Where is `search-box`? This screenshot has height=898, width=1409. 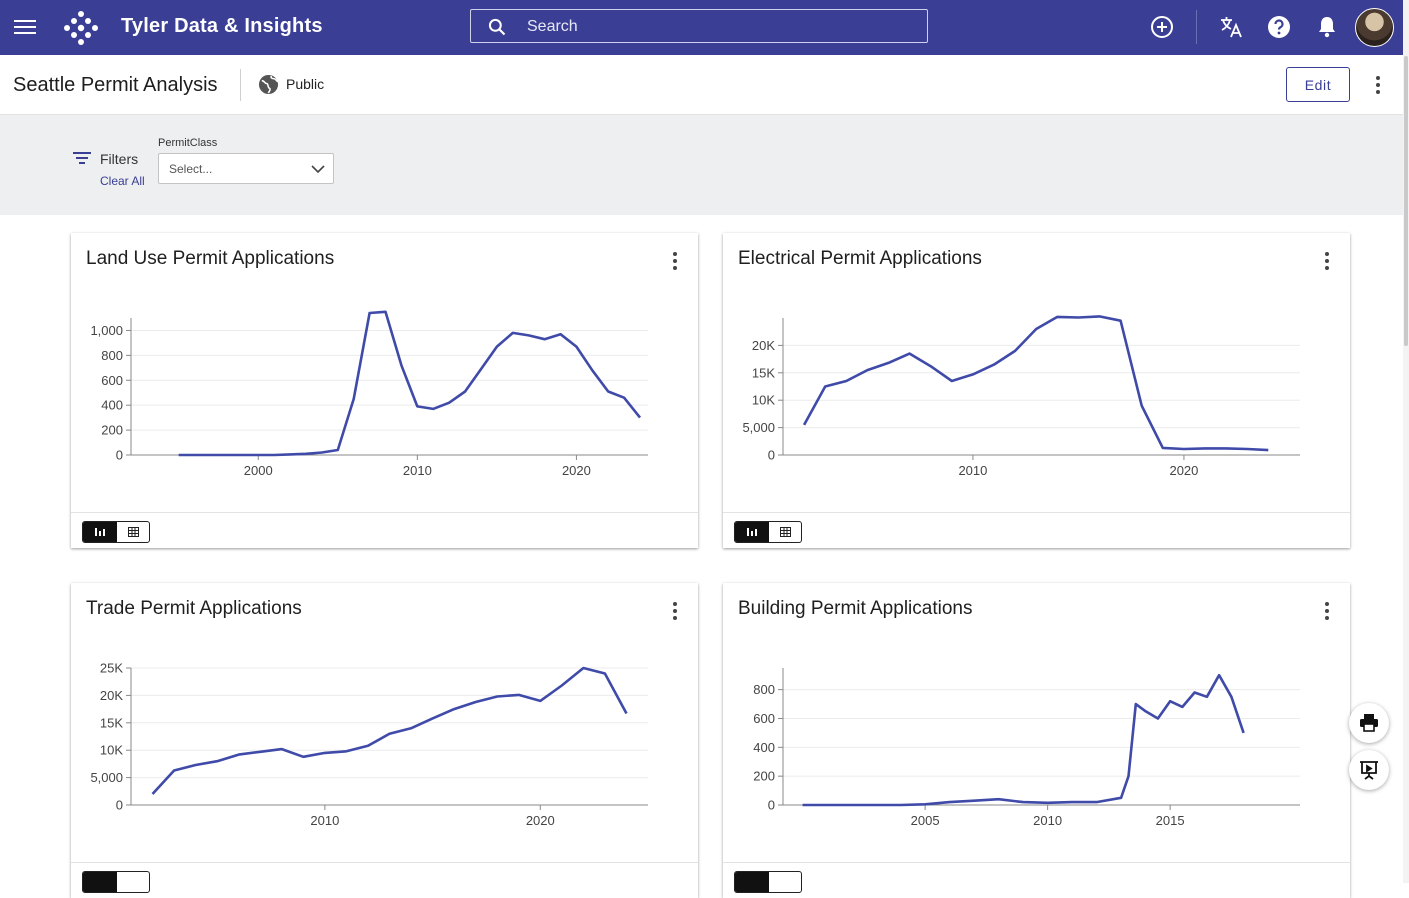 search-box is located at coordinates (699, 26).